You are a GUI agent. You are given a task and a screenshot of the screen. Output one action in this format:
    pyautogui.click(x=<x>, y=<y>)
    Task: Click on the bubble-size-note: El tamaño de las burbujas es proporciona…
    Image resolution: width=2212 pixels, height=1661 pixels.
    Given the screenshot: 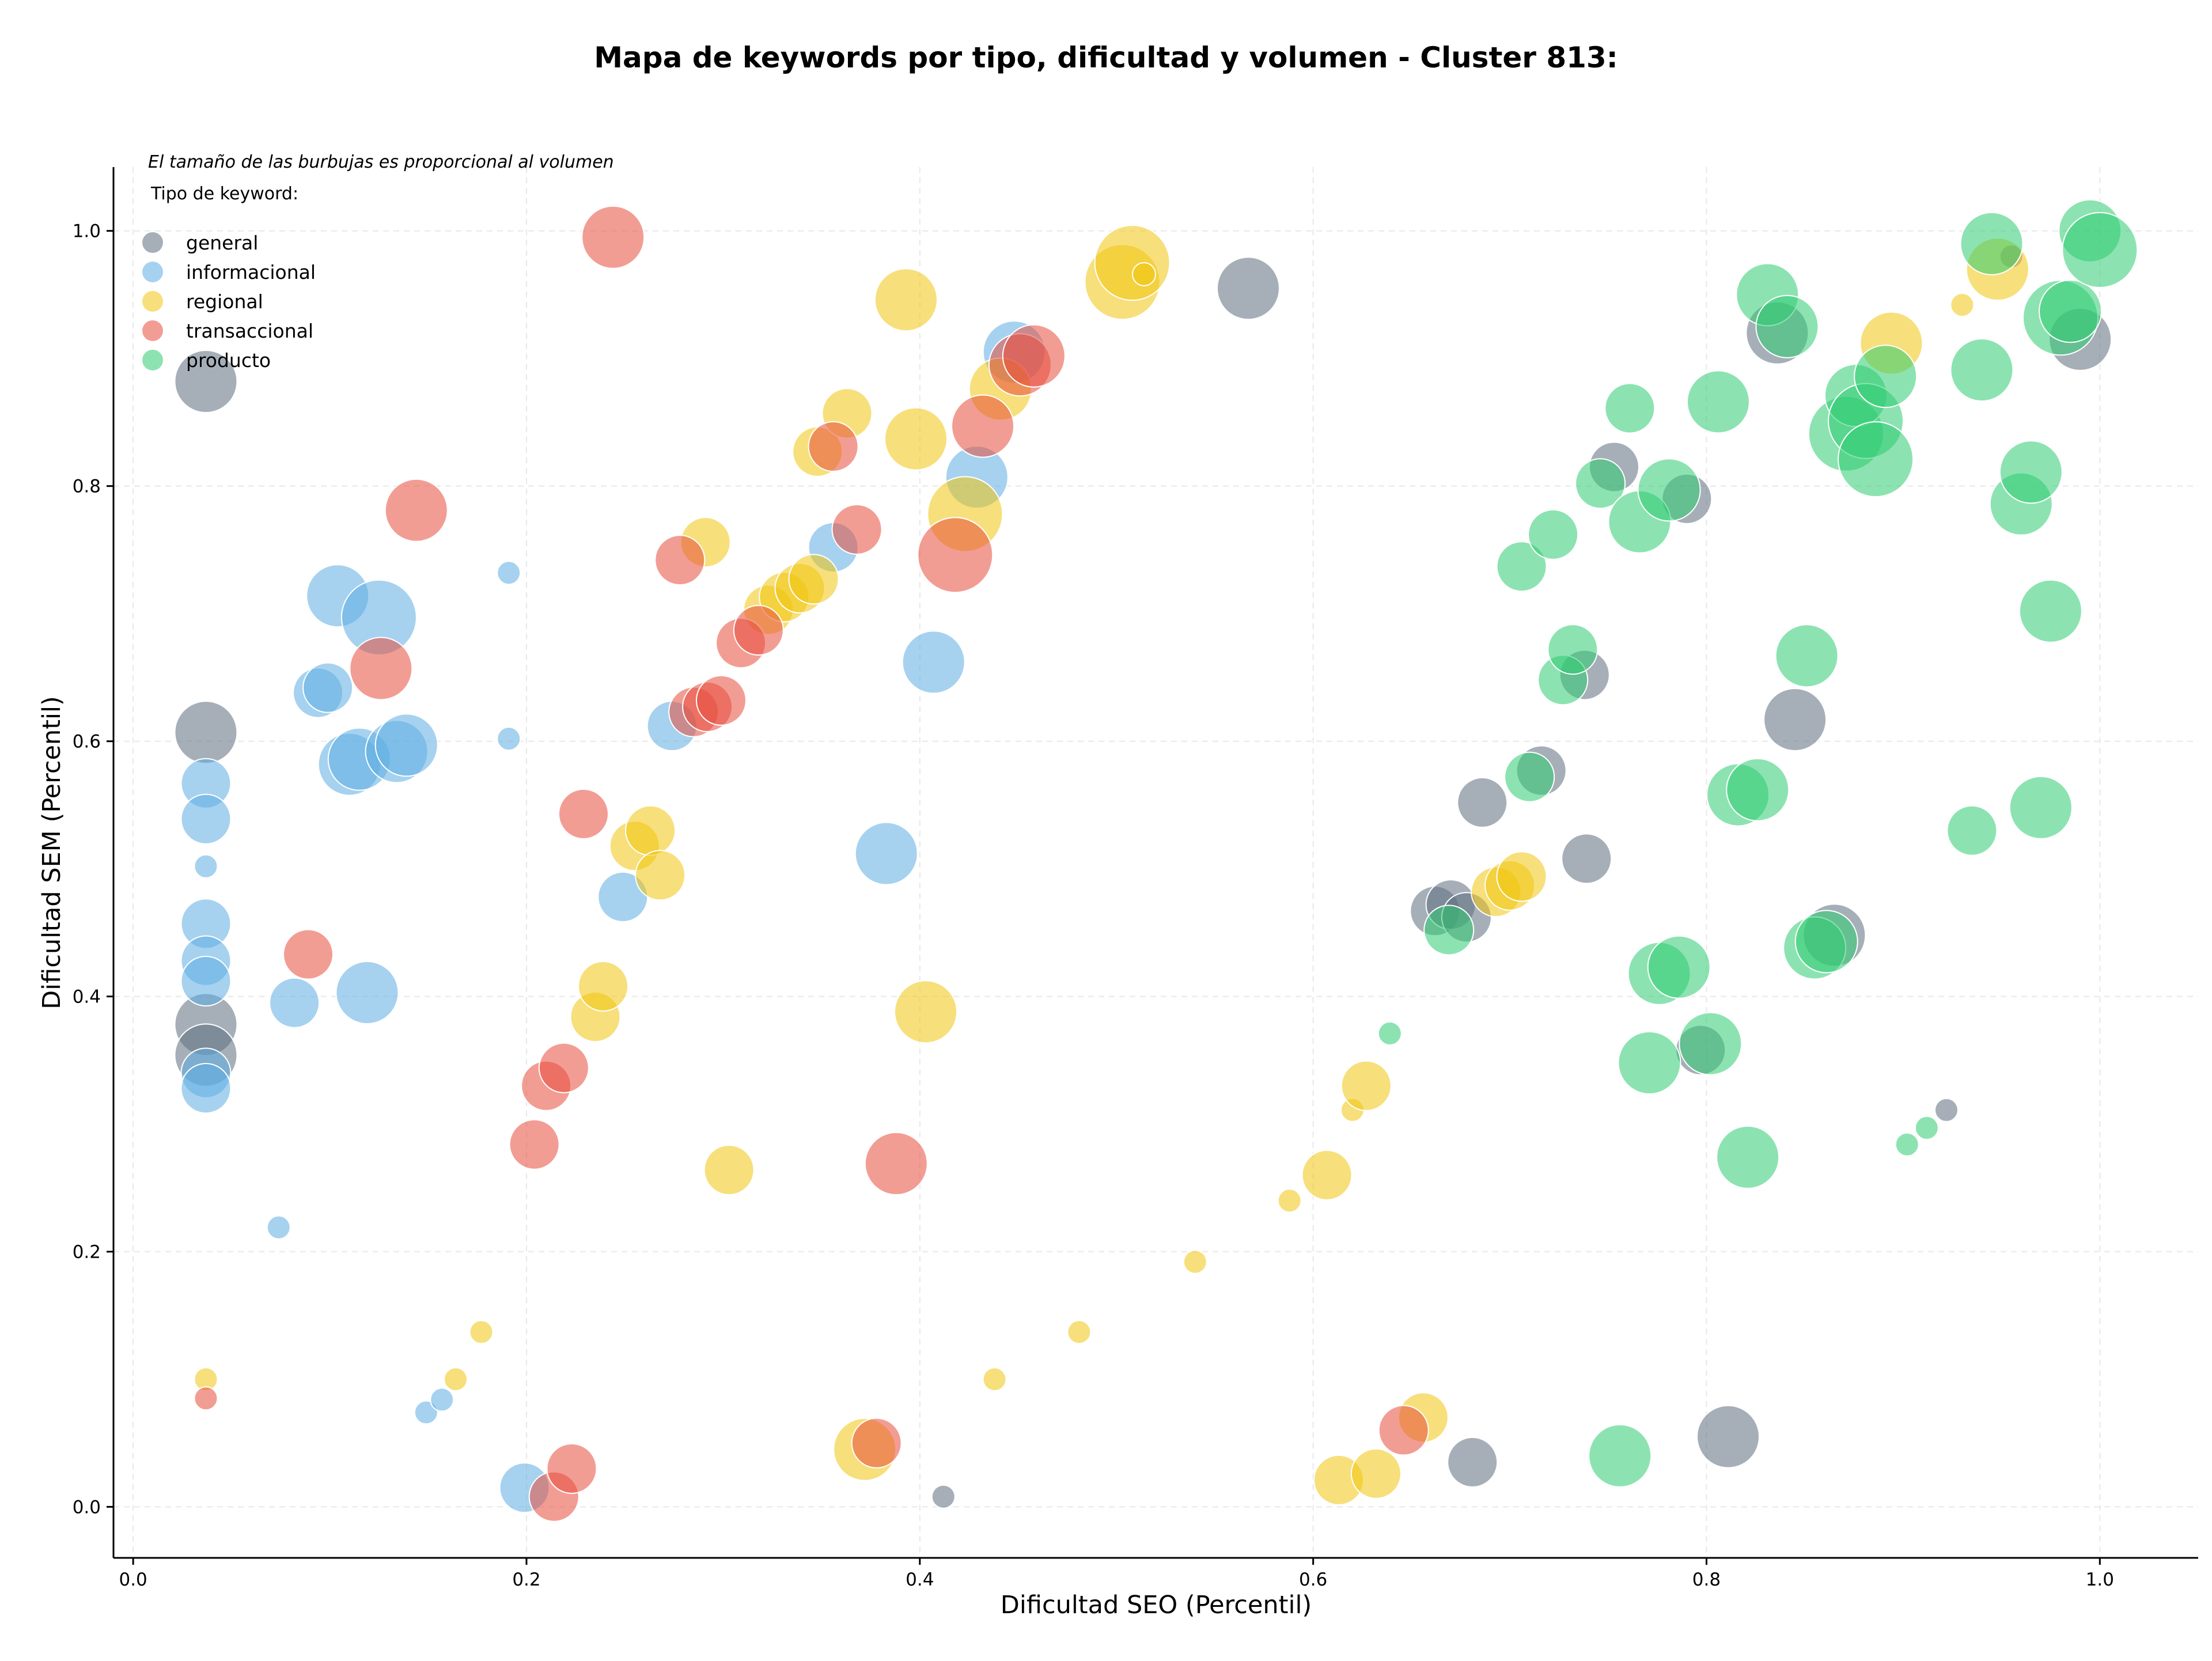 What is the action you would take?
    pyautogui.click(x=381, y=162)
    